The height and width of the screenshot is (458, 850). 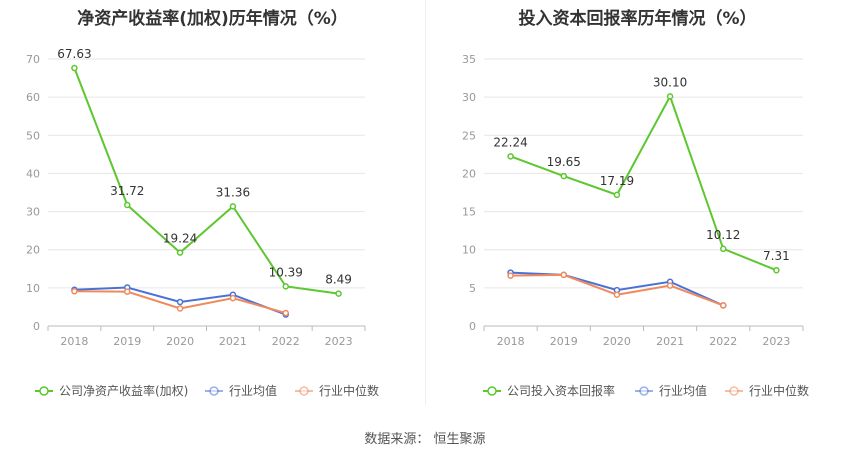 What do you see at coordinates (472, 288) in the screenshot?
I see `y-tick-label: 5` at bounding box center [472, 288].